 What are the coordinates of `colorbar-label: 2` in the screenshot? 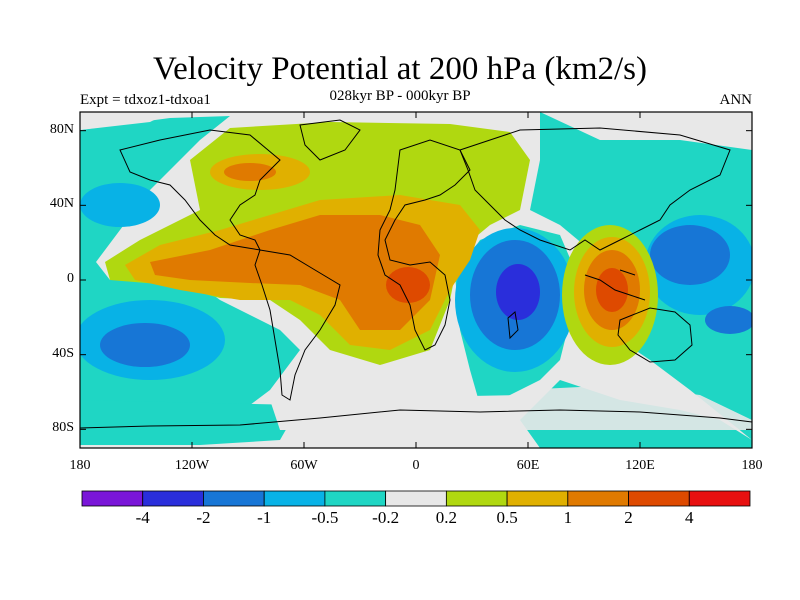 It's located at (628, 517).